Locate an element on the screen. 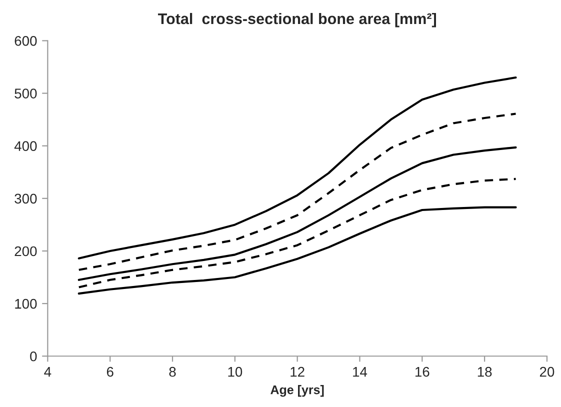 The image size is (561, 407). x-tick-label: 16 is located at coordinates (422, 371).